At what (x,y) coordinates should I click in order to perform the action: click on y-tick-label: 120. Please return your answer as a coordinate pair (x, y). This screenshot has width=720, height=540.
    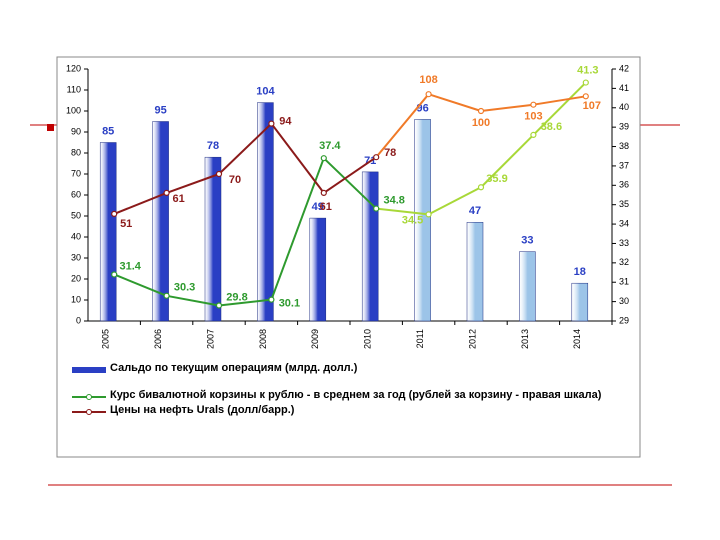
    Looking at the image, I should click on (73, 68).